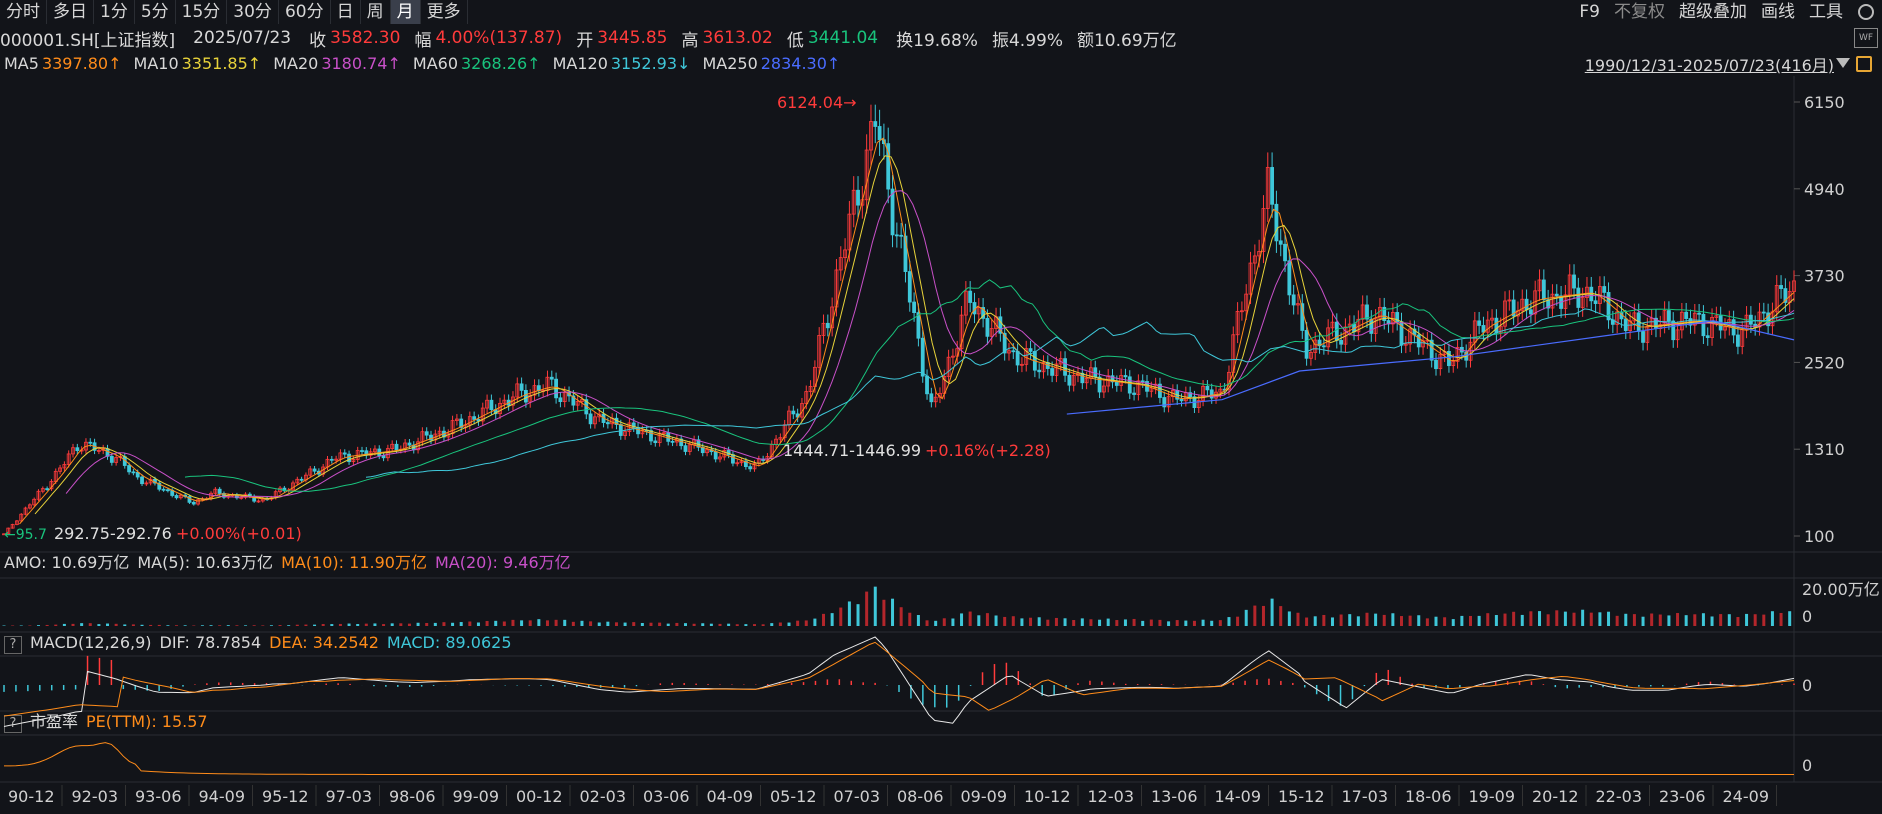  Describe the element at coordinates (988, 450) in the screenshot. I see `low-2005-change: +0.16%(+2.28)` at that location.